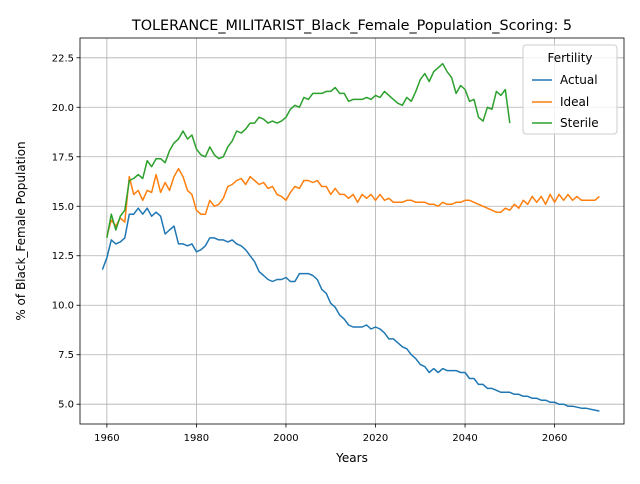 The image size is (640, 484). I want to click on legend-label-ideal: Ideal, so click(574, 102).